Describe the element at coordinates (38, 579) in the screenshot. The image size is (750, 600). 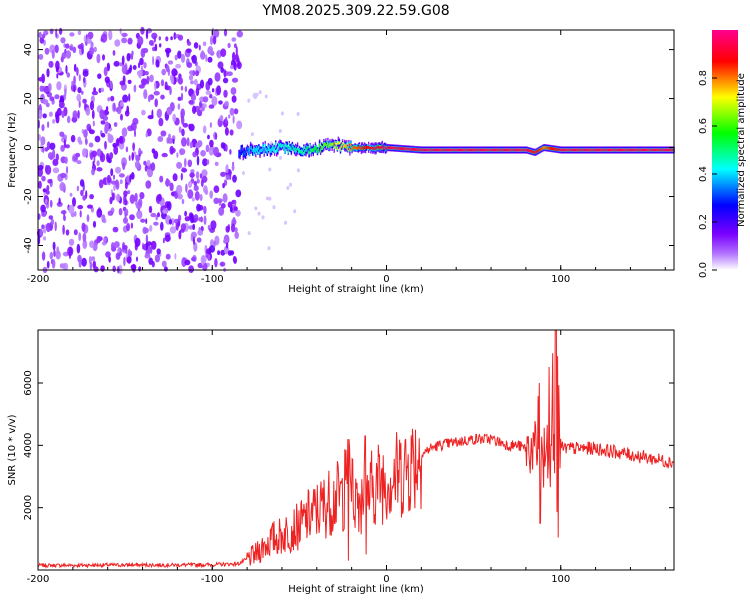
I see `x-tick-label: -200` at that location.